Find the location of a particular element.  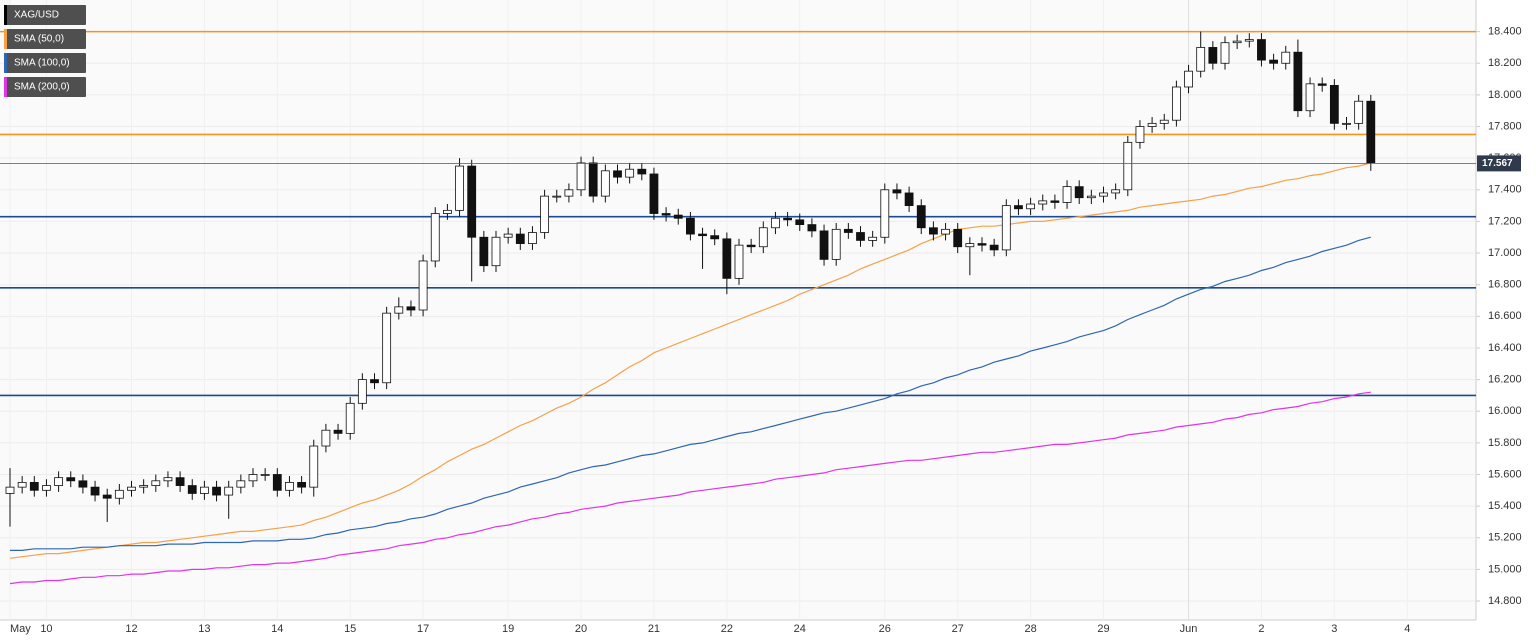

y-tick-label: 15.000 is located at coordinates (1505, 569).